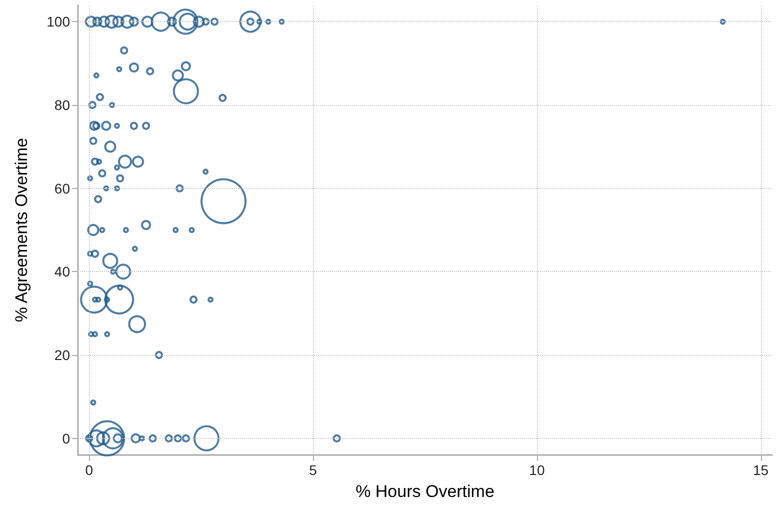 This screenshot has width=776, height=505. Describe the element at coordinates (313, 470) in the screenshot. I see `x-tick-label: 5` at that location.